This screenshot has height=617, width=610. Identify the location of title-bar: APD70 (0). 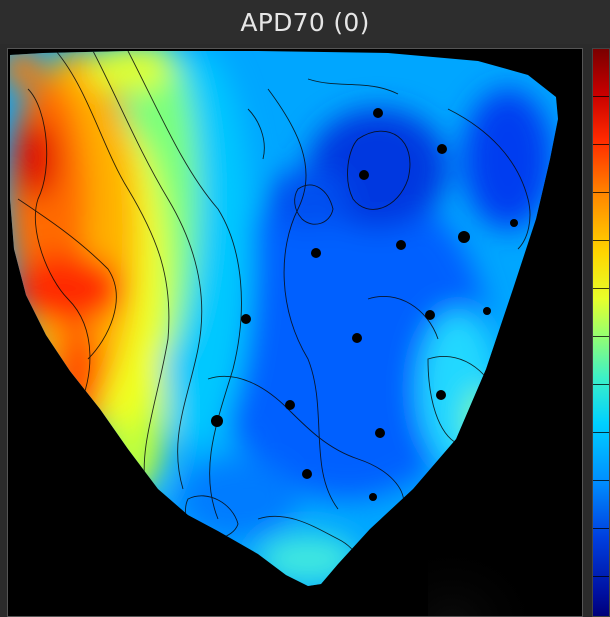
(305, 22).